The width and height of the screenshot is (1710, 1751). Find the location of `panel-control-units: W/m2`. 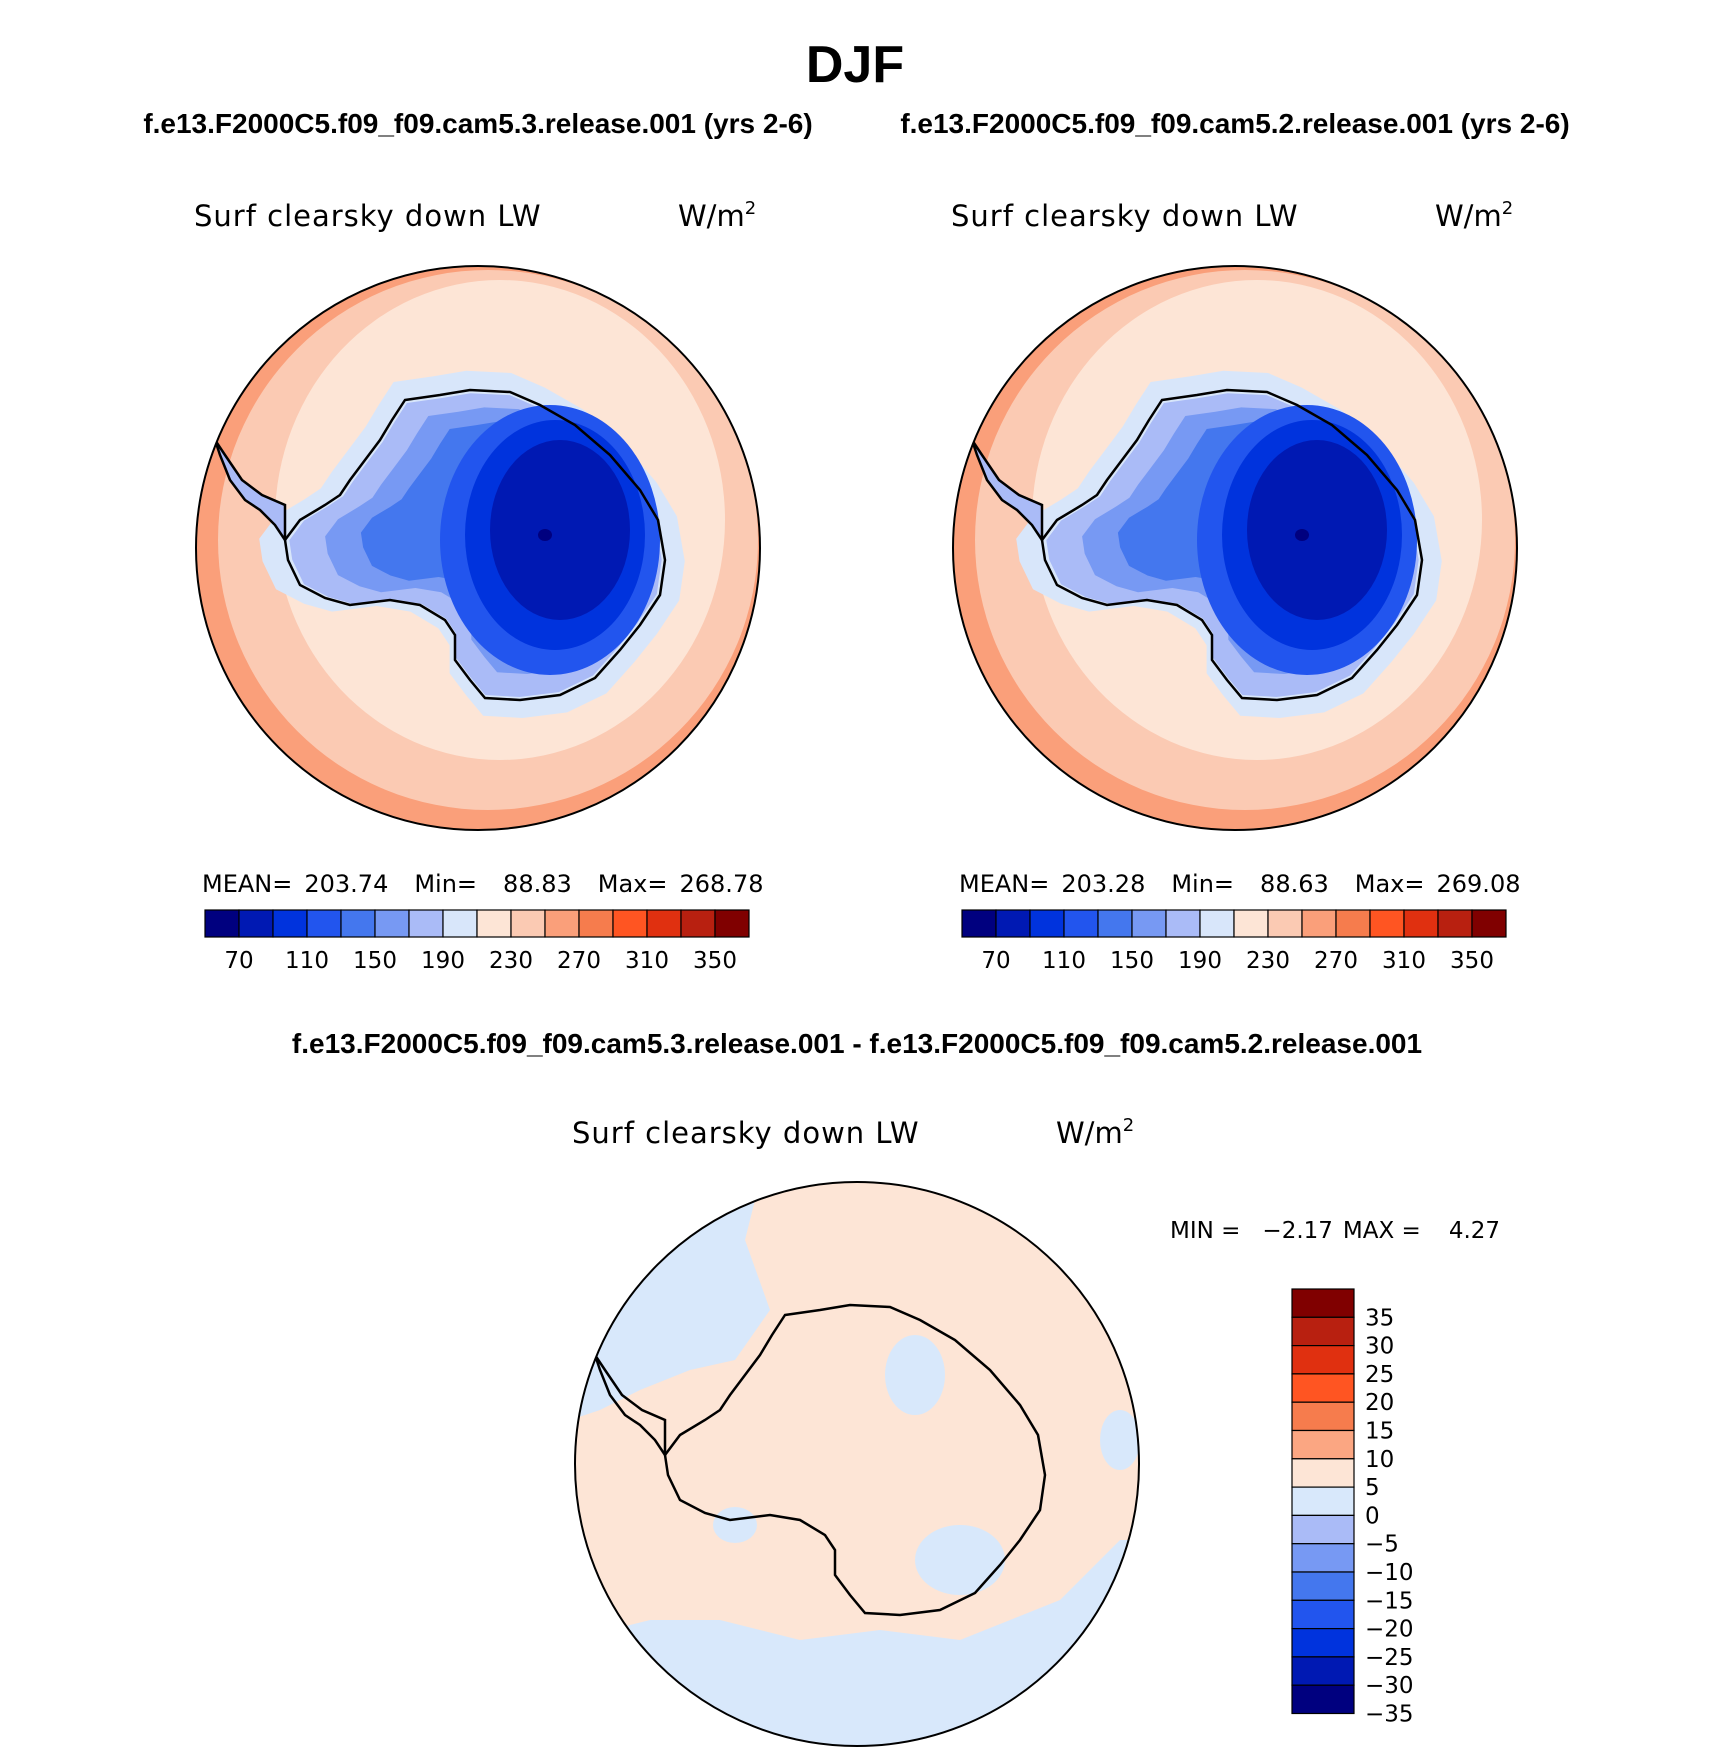

panel-control-units: W/m2 is located at coordinates (1474, 215).